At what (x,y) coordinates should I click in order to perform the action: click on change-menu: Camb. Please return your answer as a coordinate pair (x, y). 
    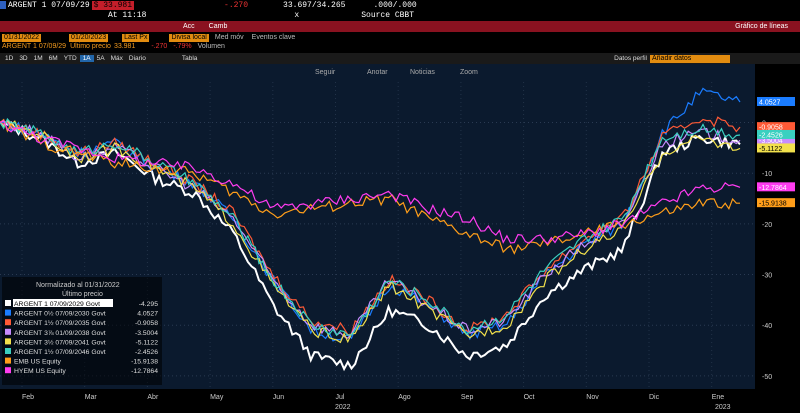
    Looking at the image, I should click on (218, 26).